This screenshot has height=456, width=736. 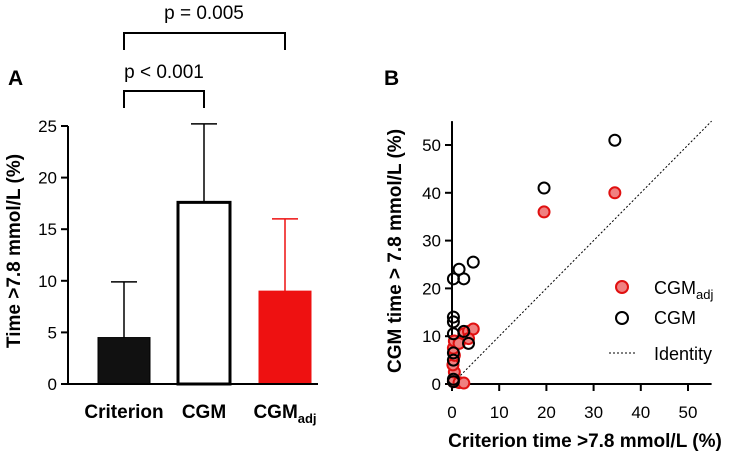 I want to click on legend: CGMadj CGM Identity, so click(x=661, y=321).